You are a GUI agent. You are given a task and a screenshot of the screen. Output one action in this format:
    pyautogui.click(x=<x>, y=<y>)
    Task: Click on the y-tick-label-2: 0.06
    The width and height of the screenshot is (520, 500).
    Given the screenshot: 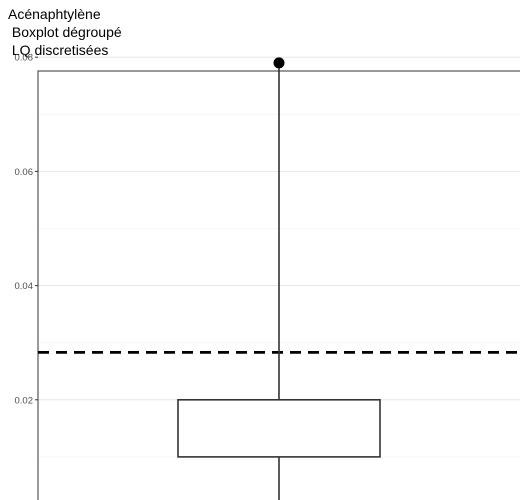 What is the action you would take?
    pyautogui.click(x=24, y=172)
    